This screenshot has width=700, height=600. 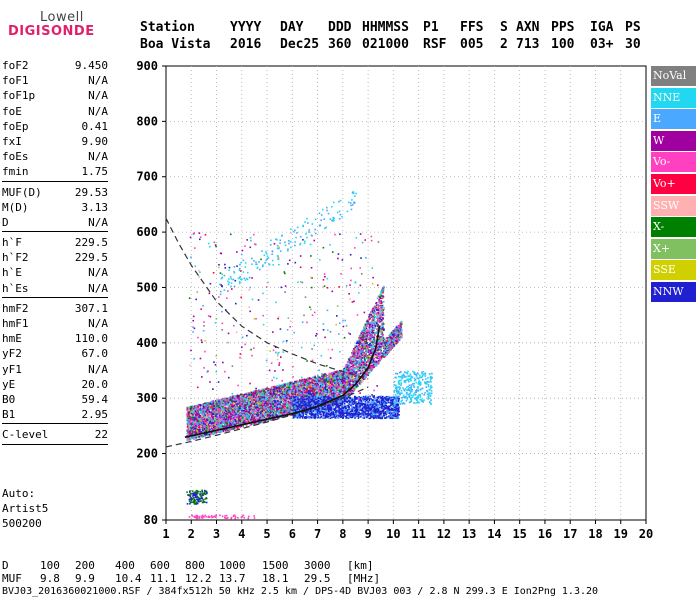 What do you see at coordinates (15, 308) in the screenshot?
I see `param-label: hmF2` at bounding box center [15, 308].